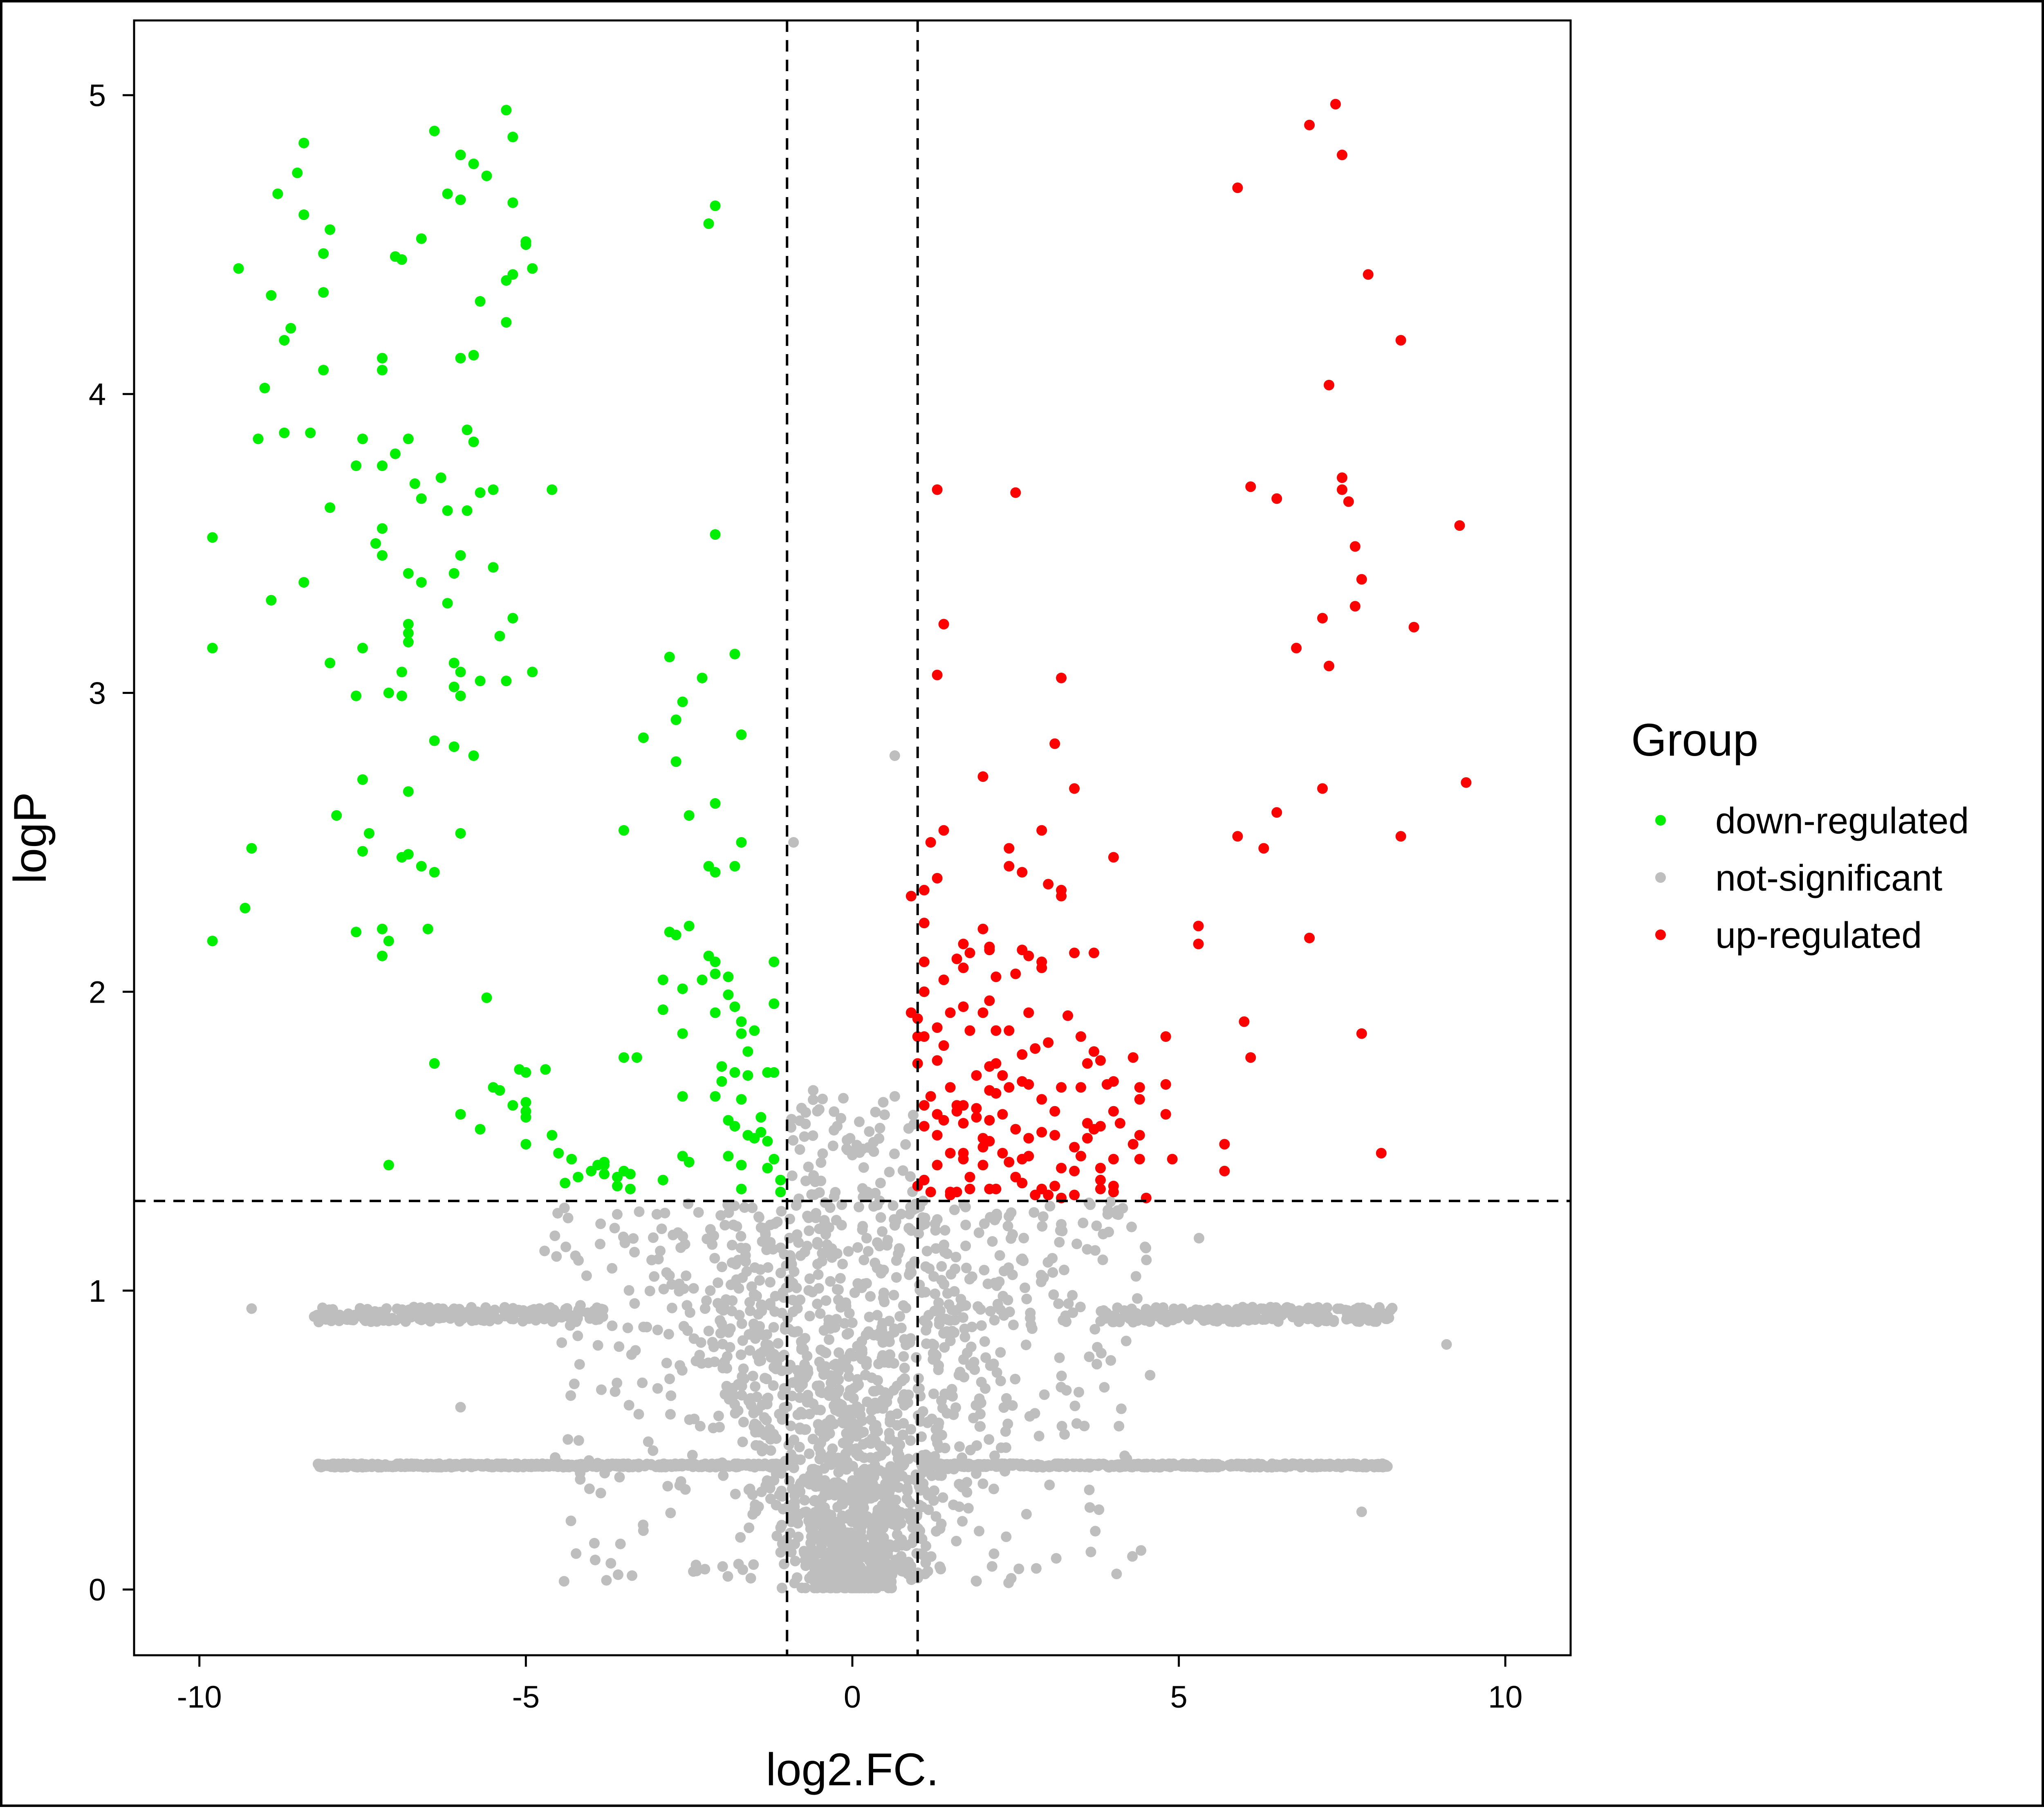 This screenshot has height=1809, width=2044. I want to click on y-tick-label: 1, so click(97, 1291).